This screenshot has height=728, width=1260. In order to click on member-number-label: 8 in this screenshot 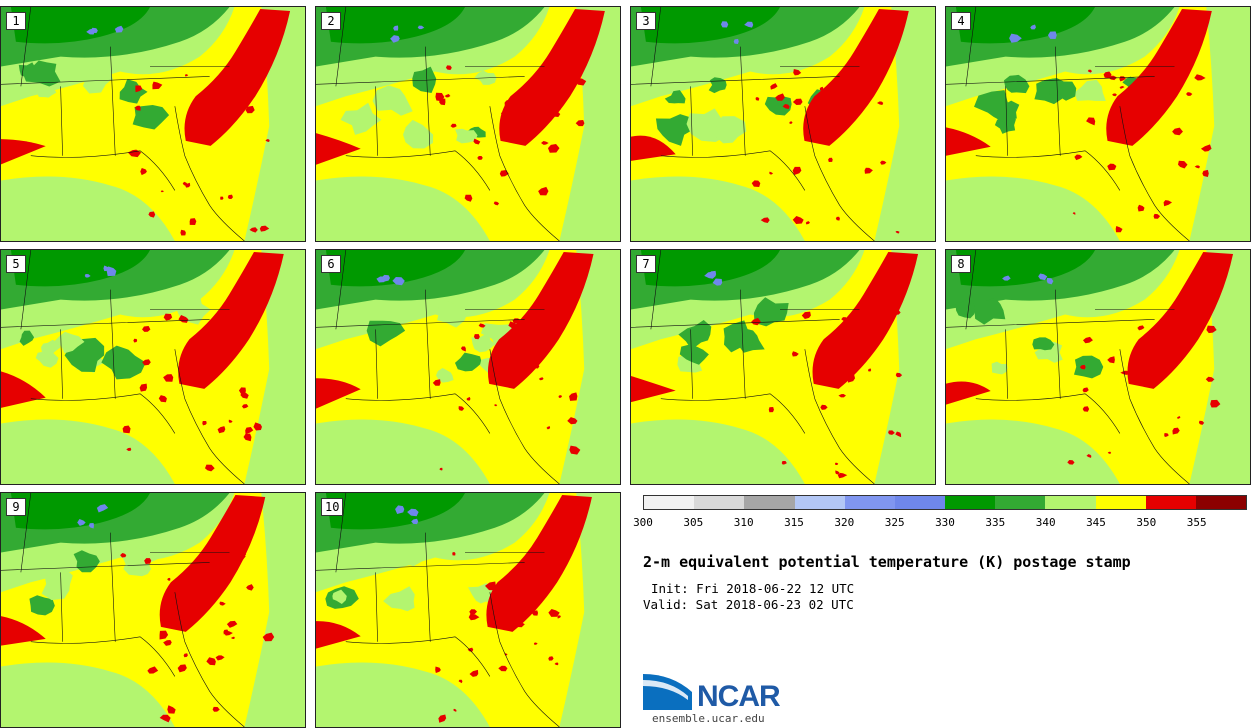, I will do `click(961, 264)`.